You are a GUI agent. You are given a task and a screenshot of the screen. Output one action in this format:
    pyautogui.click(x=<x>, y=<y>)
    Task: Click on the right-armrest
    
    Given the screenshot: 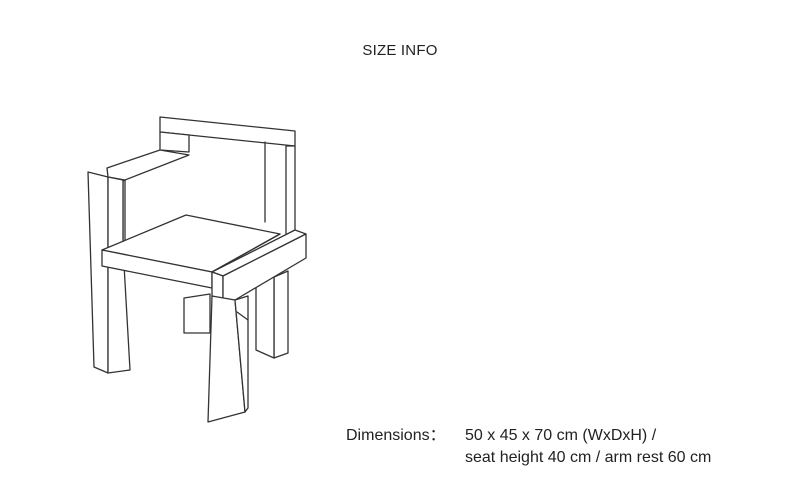 What is the action you would take?
    pyautogui.click(x=257, y=326)
    